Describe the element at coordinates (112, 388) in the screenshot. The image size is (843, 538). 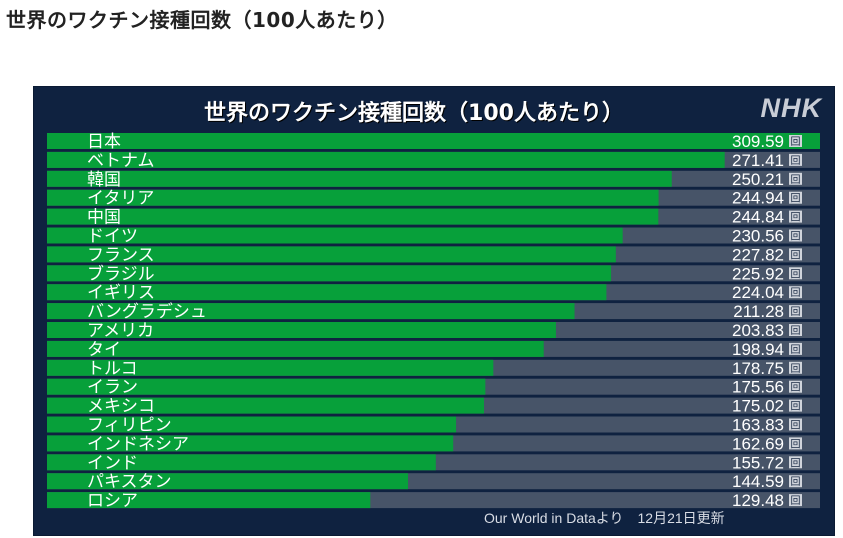
I see `category-label: イラン` at that location.